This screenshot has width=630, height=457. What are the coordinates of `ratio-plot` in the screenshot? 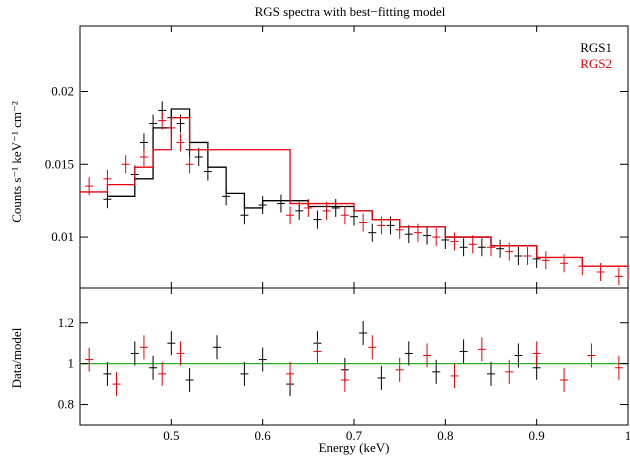 It's located at (354, 358).